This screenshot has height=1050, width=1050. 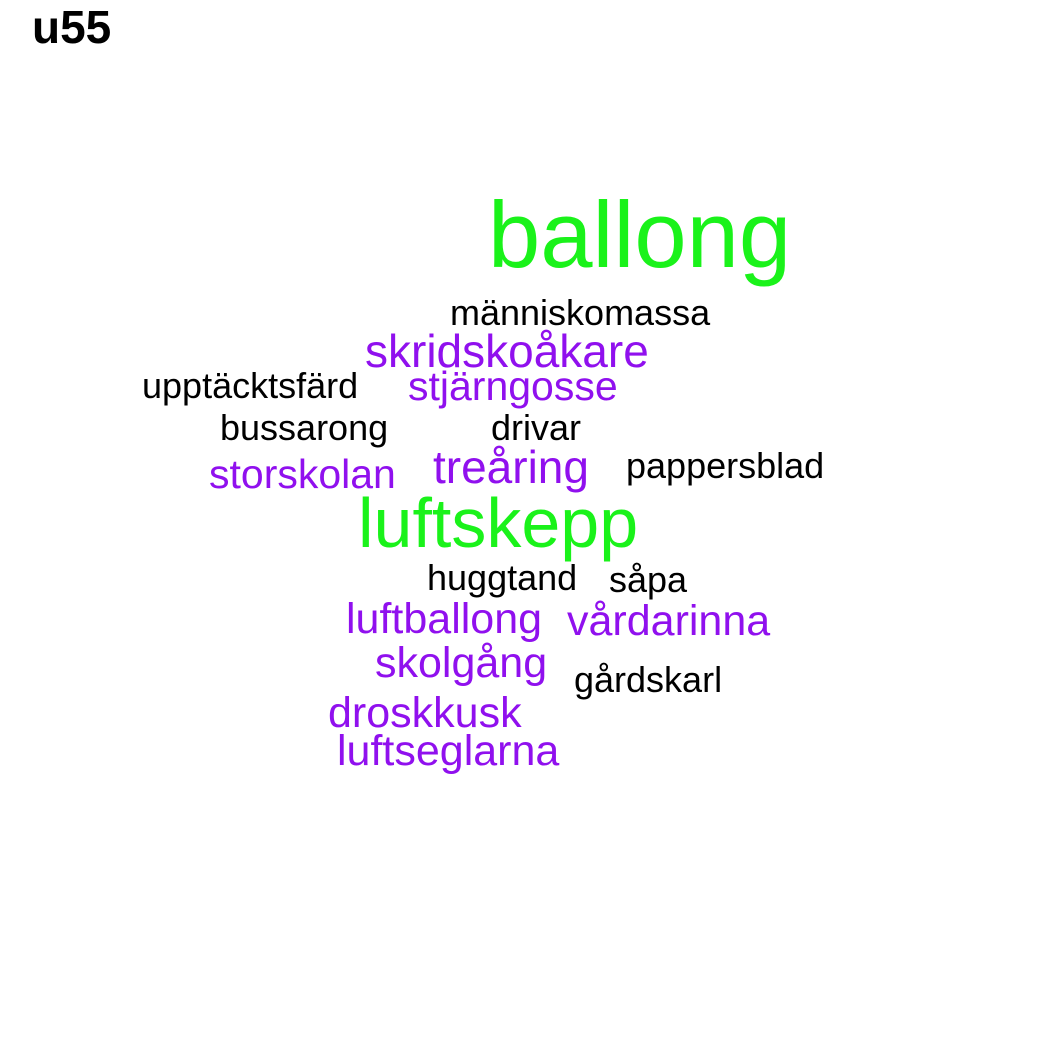 What do you see at coordinates (511, 467) in the screenshot?
I see `word-trearing: treåring` at bounding box center [511, 467].